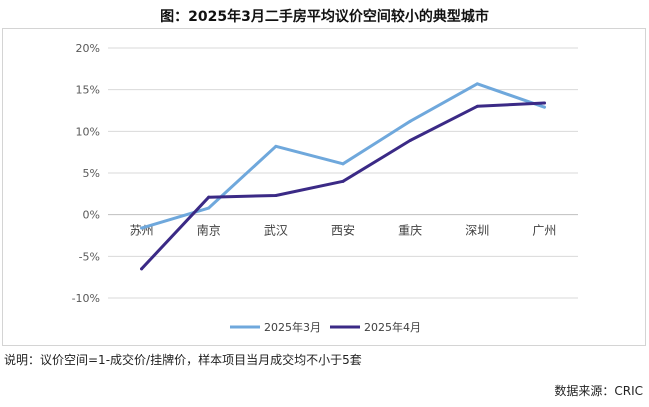 The image size is (649, 407). I want to click on data-source: 数据来源：CRIC, so click(598, 391).